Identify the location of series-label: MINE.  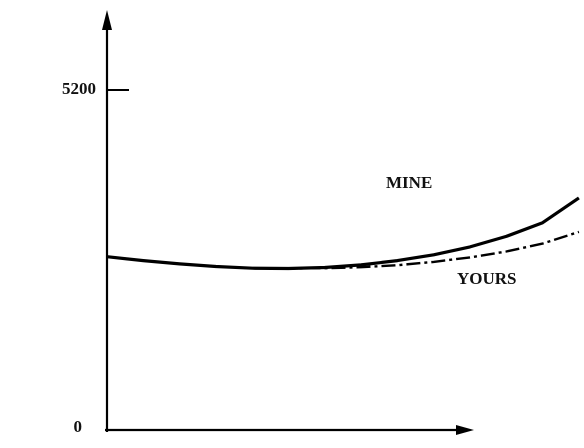
(409, 182).